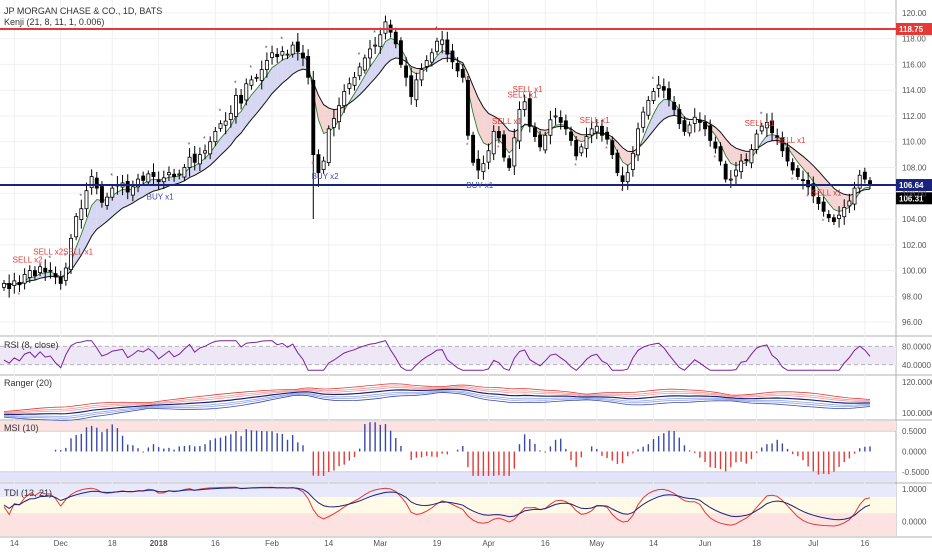 The image size is (932, 555). Describe the element at coordinates (916, 472) in the screenshot. I see `msi-axis-tick: -0.5000` at that location.